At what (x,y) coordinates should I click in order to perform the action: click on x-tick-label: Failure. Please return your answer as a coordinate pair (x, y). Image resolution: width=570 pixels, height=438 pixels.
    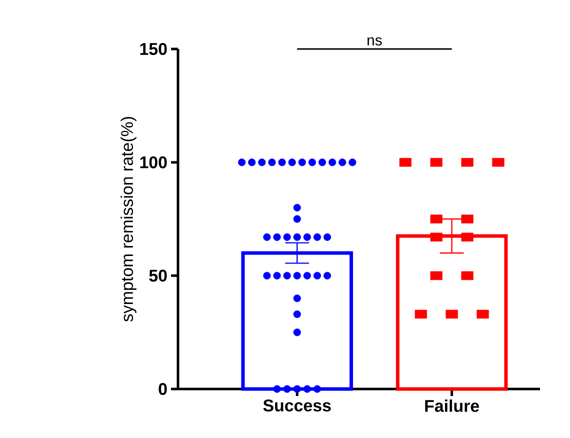
    Looking at the image, I should click on (452, 406).